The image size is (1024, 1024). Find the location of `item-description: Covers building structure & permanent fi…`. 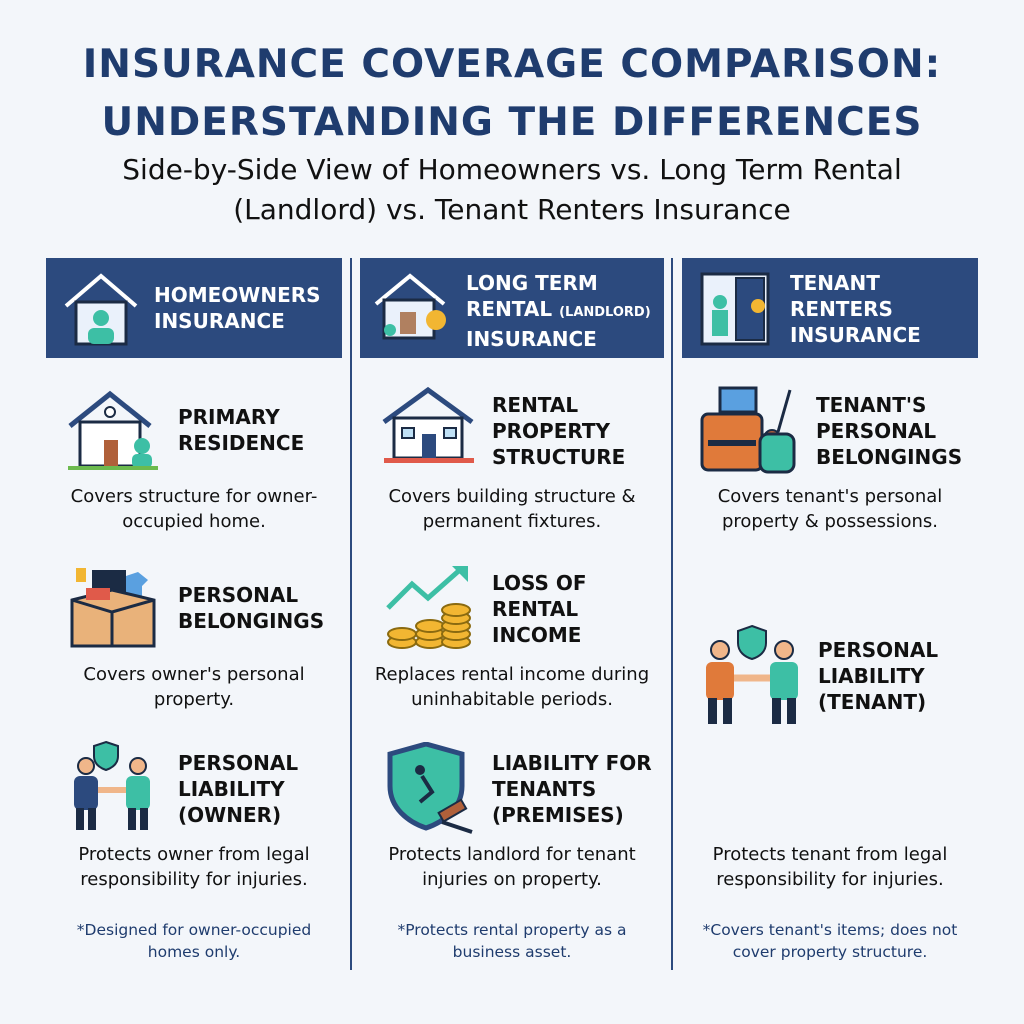

item-description: Covers building structure & permanent fi… is located at coordinates (512, 509).